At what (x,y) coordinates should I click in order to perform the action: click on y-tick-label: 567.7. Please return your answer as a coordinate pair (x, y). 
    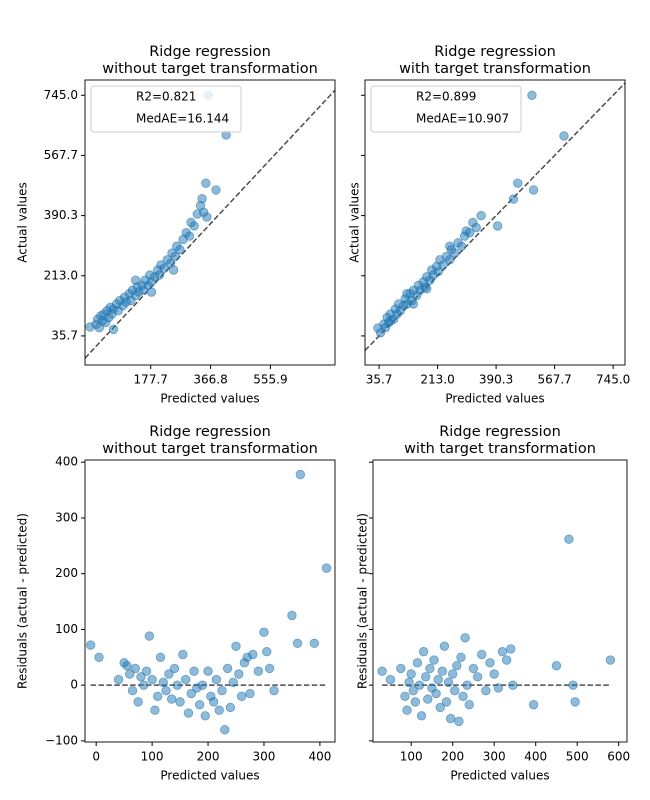
    Looking at the image, I should click on (61, 155).